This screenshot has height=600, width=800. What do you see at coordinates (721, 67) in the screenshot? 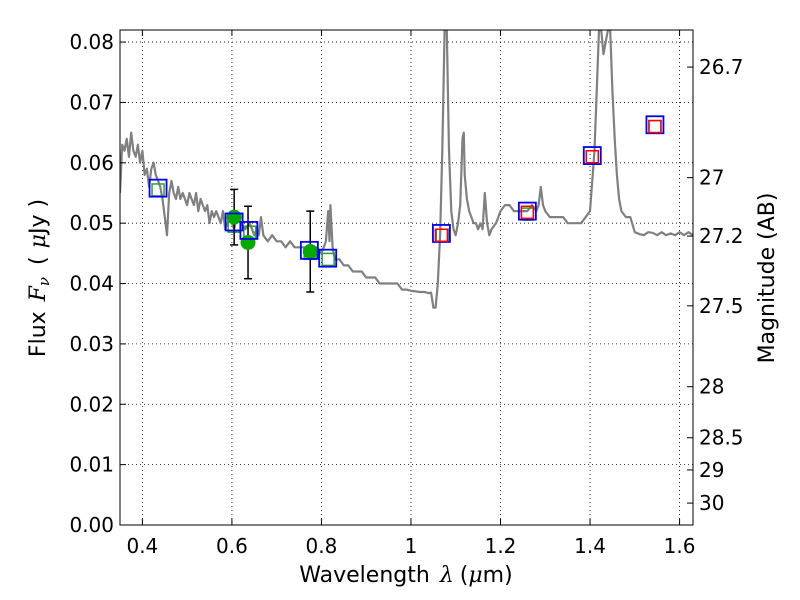
I see `y2-tick-label: 26.7` at bounding box center [721, 67].